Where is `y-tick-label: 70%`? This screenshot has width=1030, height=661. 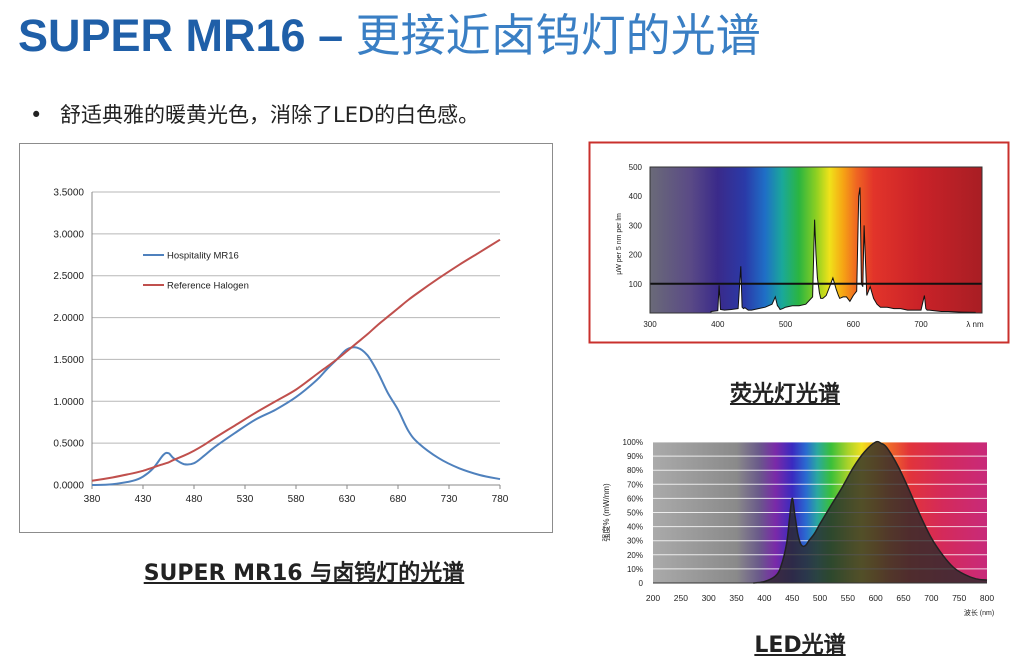 y-tick-label: 70% is located at coordinates (635, 484).